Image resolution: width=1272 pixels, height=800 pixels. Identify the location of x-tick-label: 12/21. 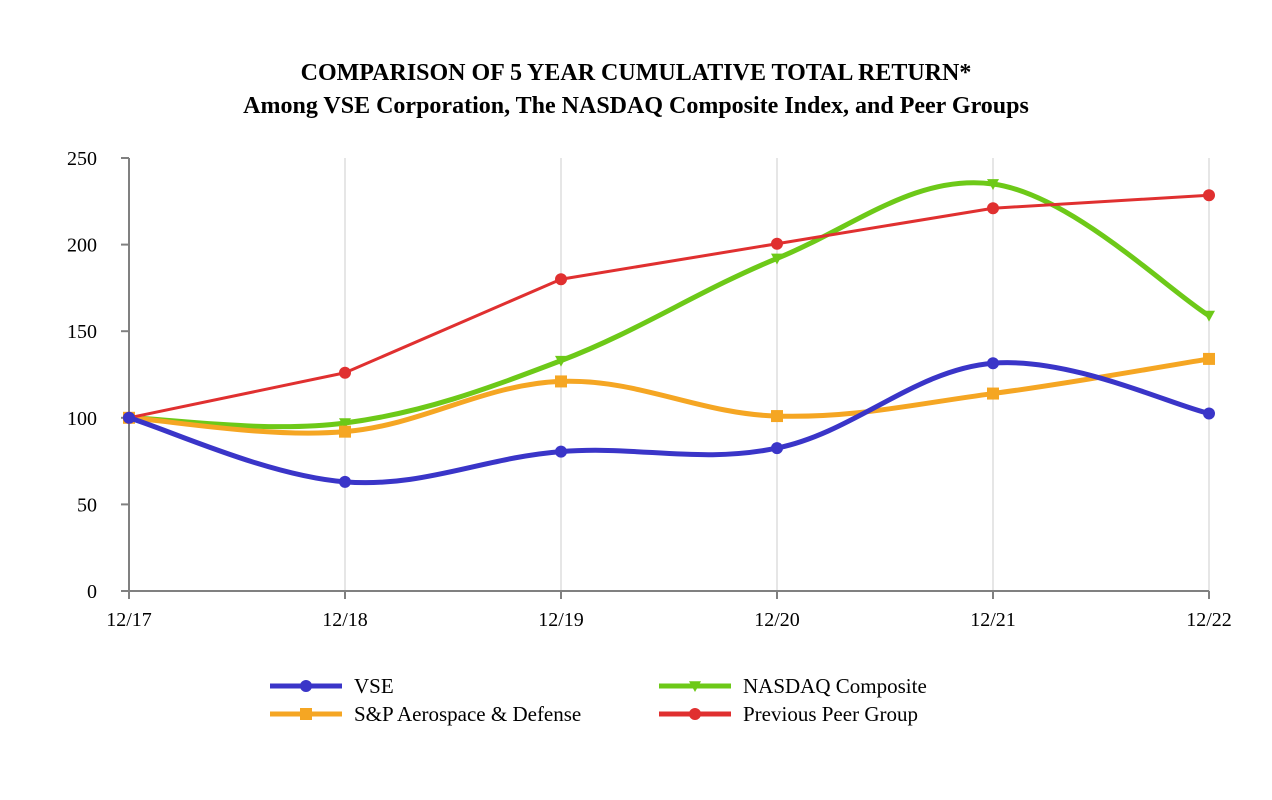
(993, 620).